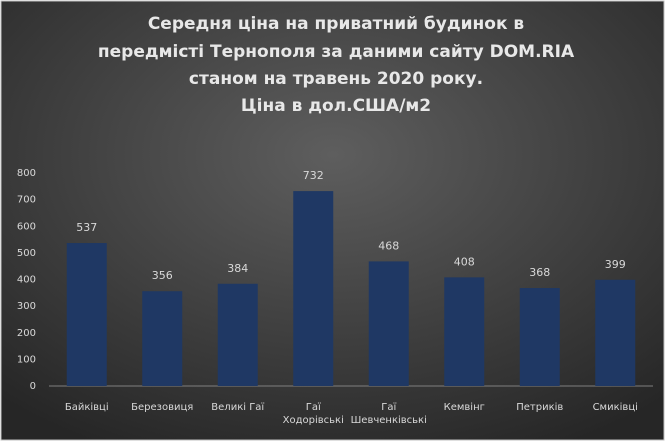 Image resolution: width=665 pixels, height=441 pixels. I want to click on x-tick-label: Петриків, so click(539, 407).